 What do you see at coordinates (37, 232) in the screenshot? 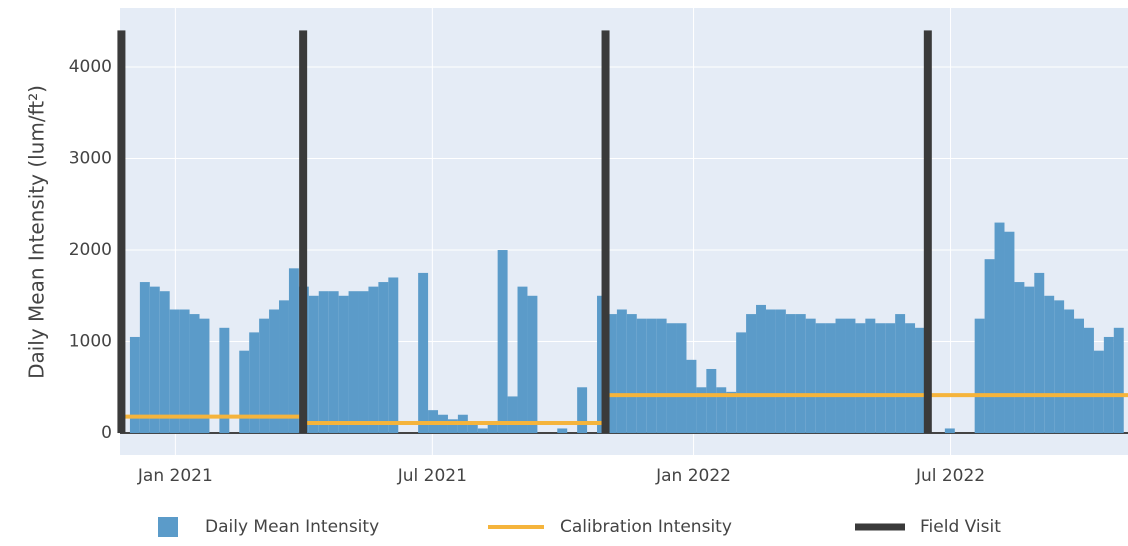
I see `y-axis-title: Daily Mean Intensity (lum/ft²)` at bounding box center [37, 232].